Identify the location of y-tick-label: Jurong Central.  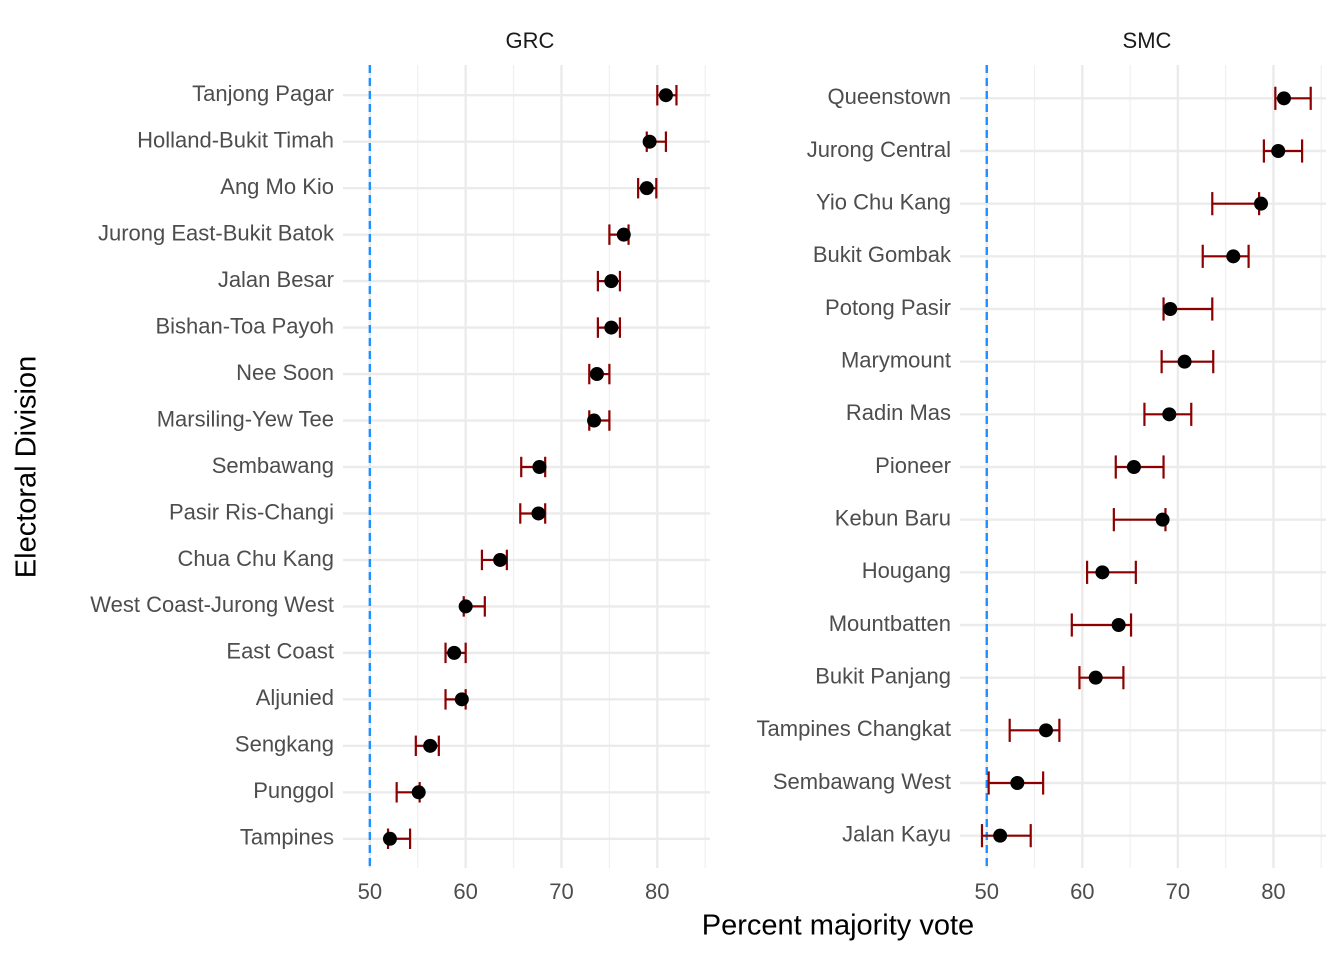
(879, 149).